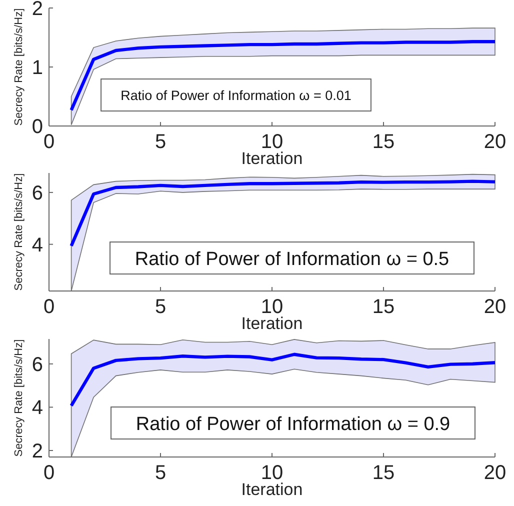  What do you see at coordinates (292, 259) in the screenshot?
I see `annotation: Ratio of Power of Information ω = 0.5` at bounding box center [292, 259].